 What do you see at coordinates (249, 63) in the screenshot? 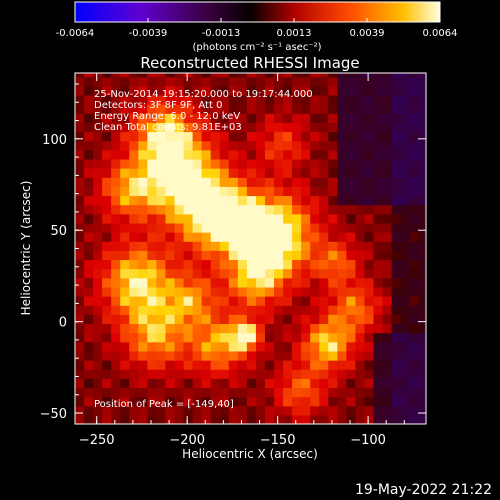
I see `chart-title: Reconstructed RHESSI Image` at bounding box center [249, 63].